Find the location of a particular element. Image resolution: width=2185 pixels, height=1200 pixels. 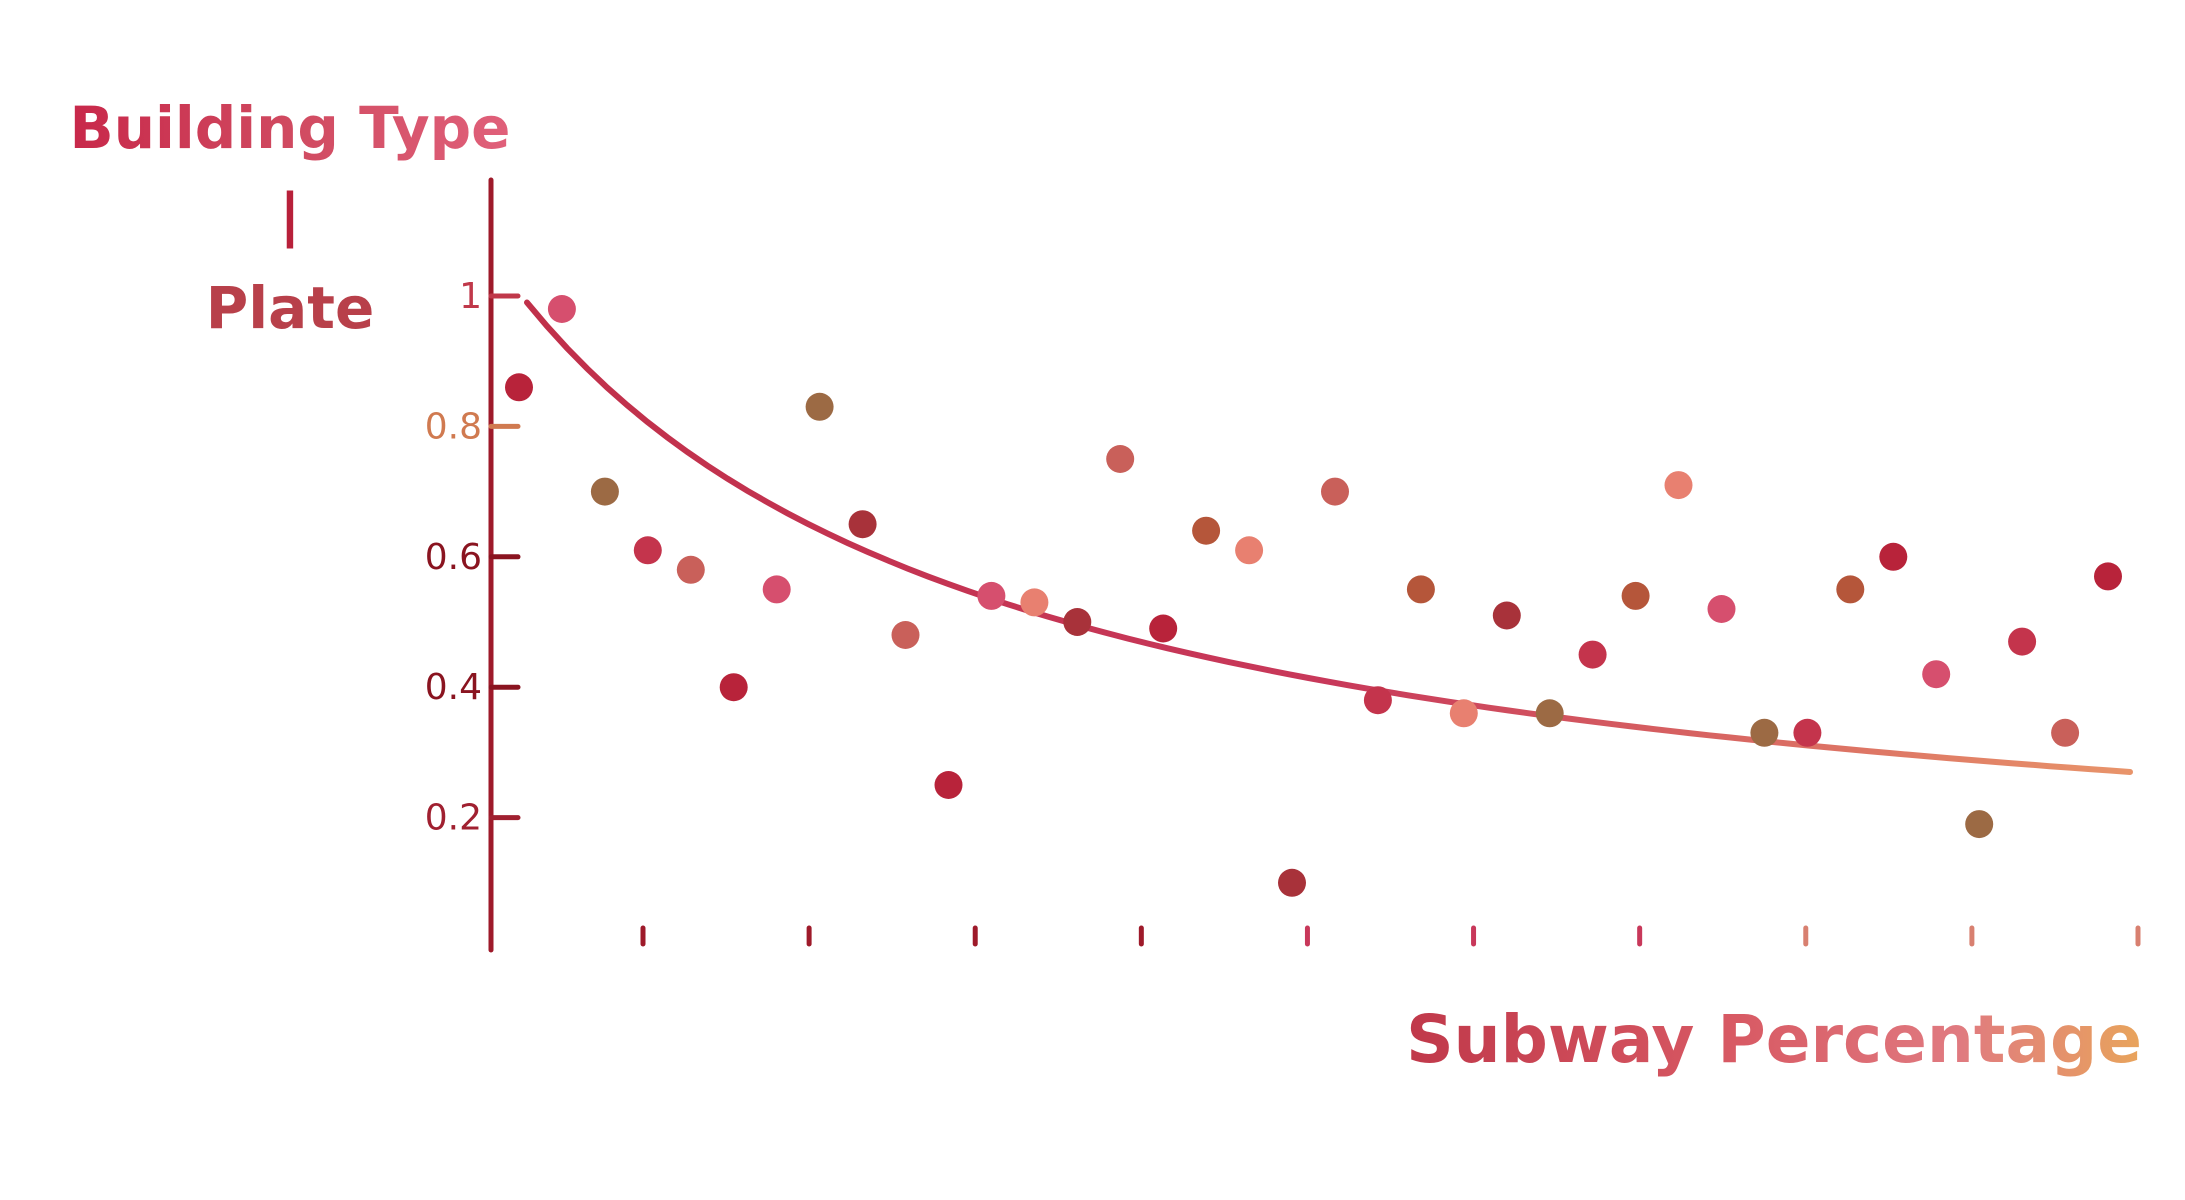

y-axis-title-line-1: Building Type is located at coordinates (289, 128).